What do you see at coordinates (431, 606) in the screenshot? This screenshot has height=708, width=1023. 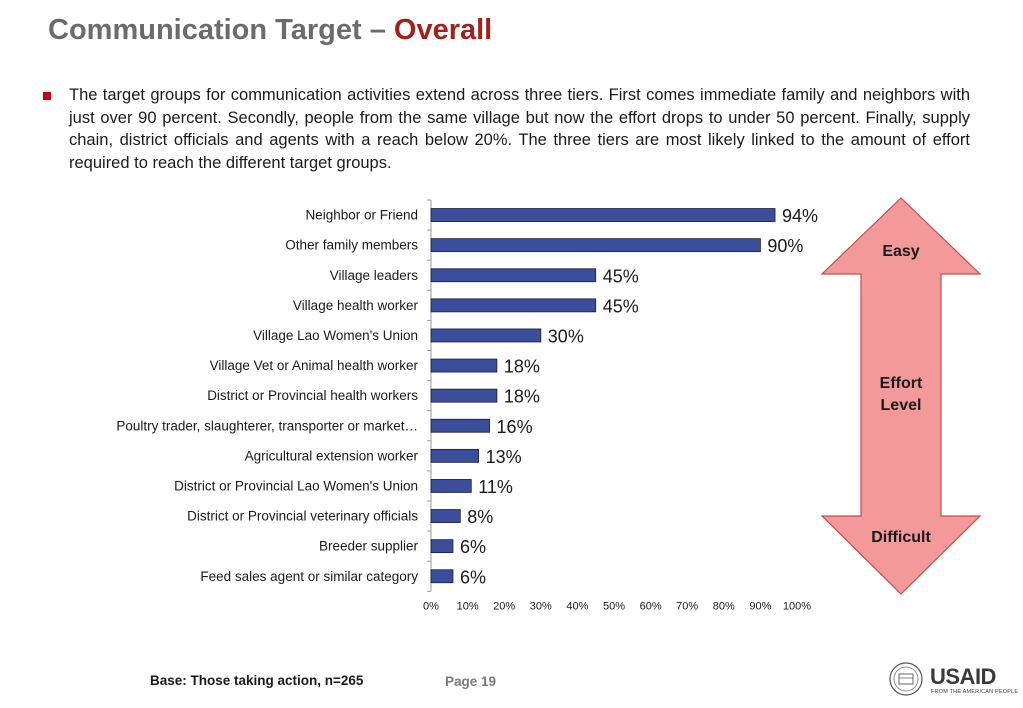 I see `x-tick-label: 0%` at bounding box center [431, 606].